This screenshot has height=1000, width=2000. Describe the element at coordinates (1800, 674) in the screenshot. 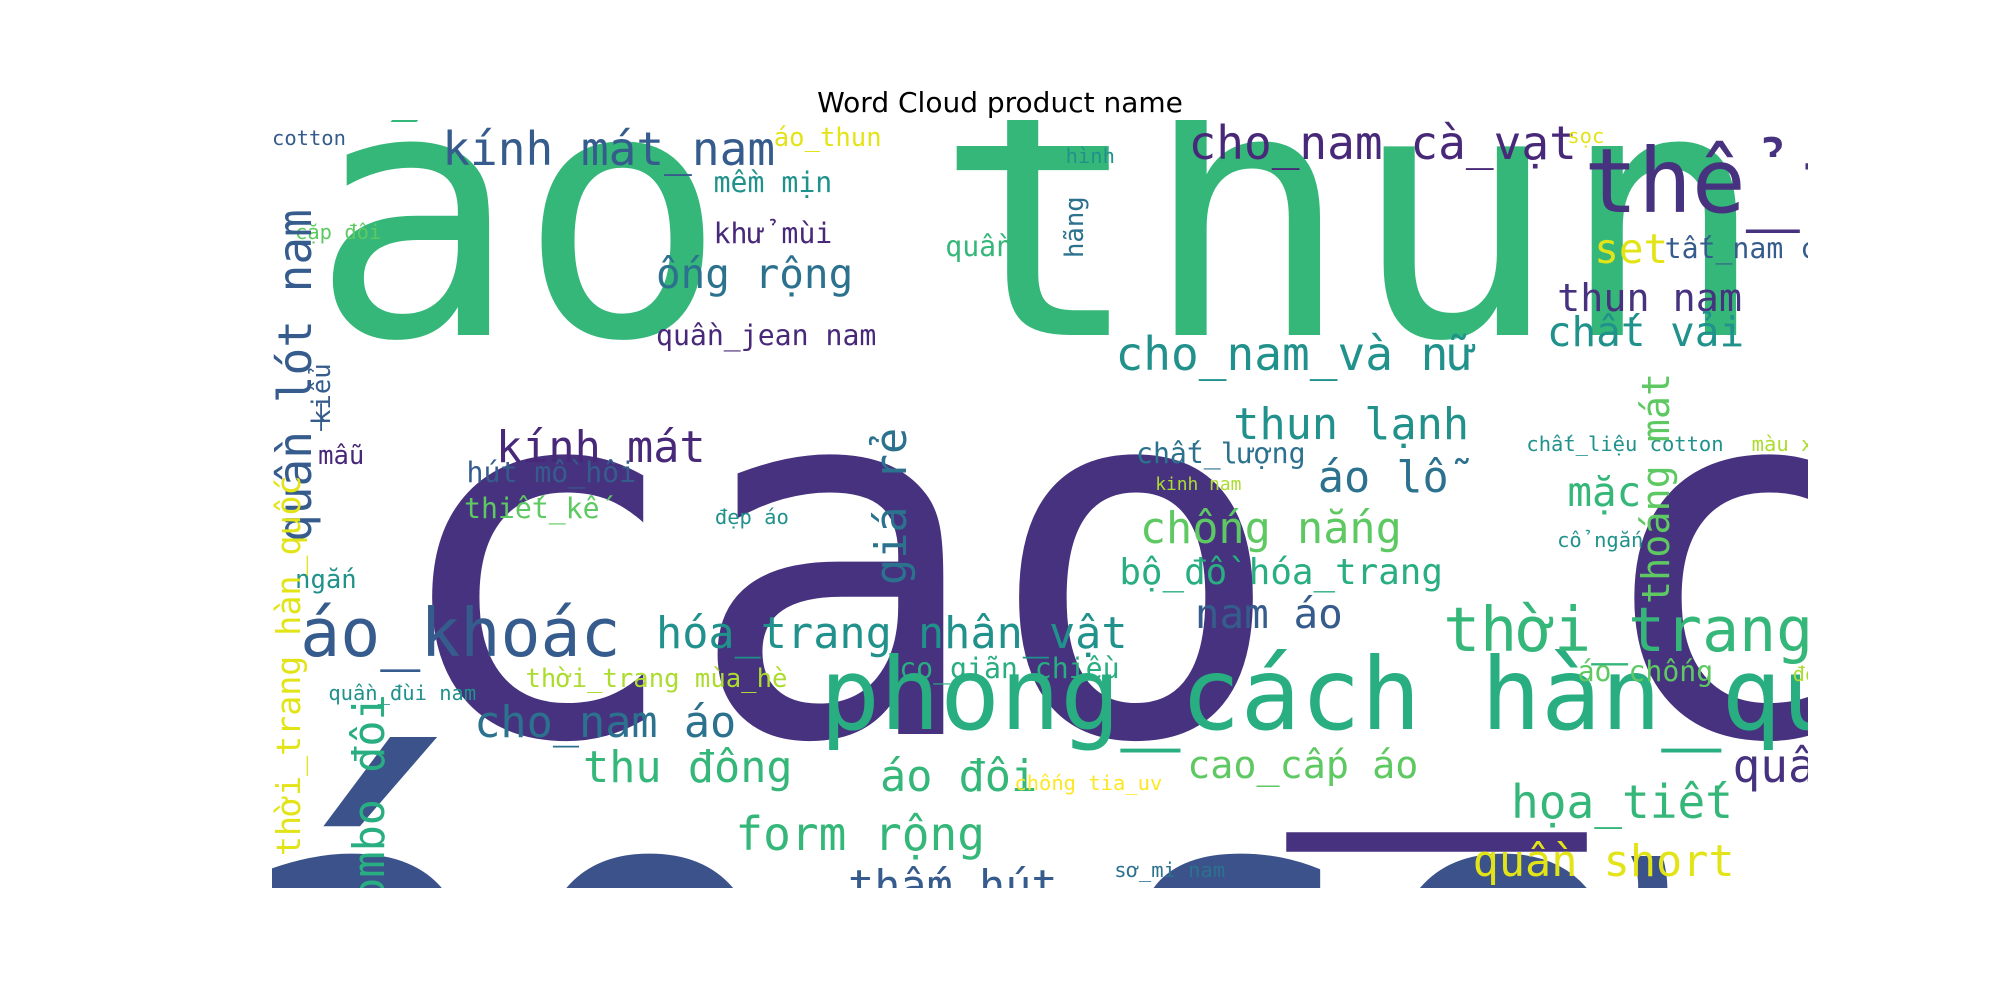

I see `cloud-word: đôi nam_nữ` at that location.